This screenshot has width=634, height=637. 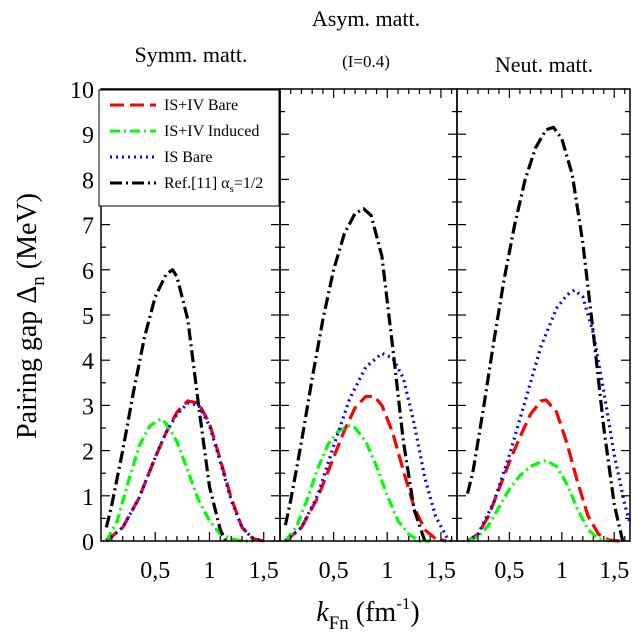 What do you see at coordinates (88, 543) in the screenshot?
I see `y-tick-label: 0` at bounding box center [88, 543].